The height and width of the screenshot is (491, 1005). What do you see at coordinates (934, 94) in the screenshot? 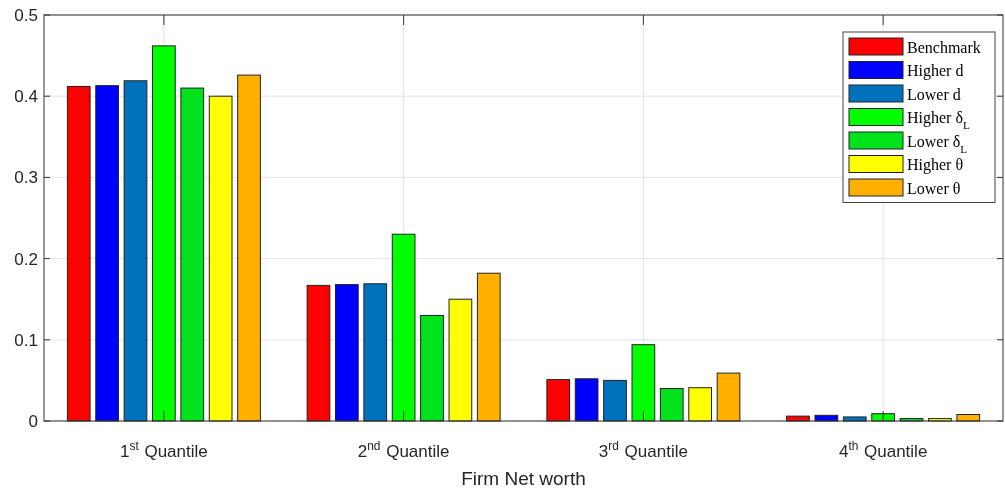
I see `legend-label: Lower d` at bounding box center [934, 94].